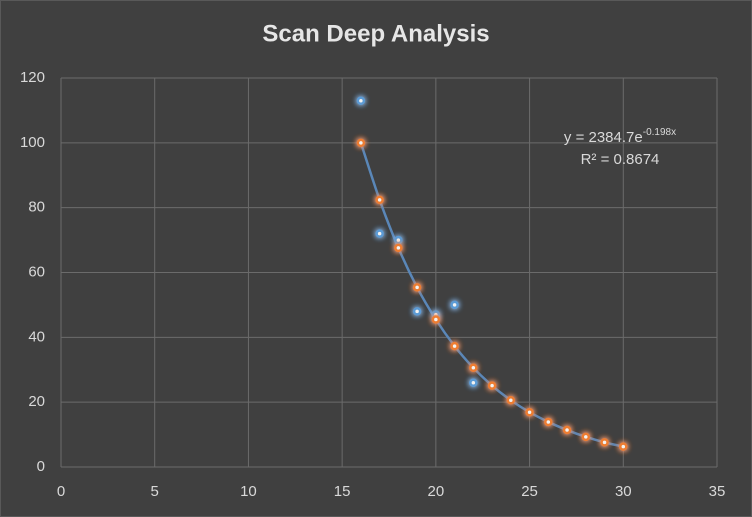  I want to click on y-tick-label: 80, so click(36, 207).